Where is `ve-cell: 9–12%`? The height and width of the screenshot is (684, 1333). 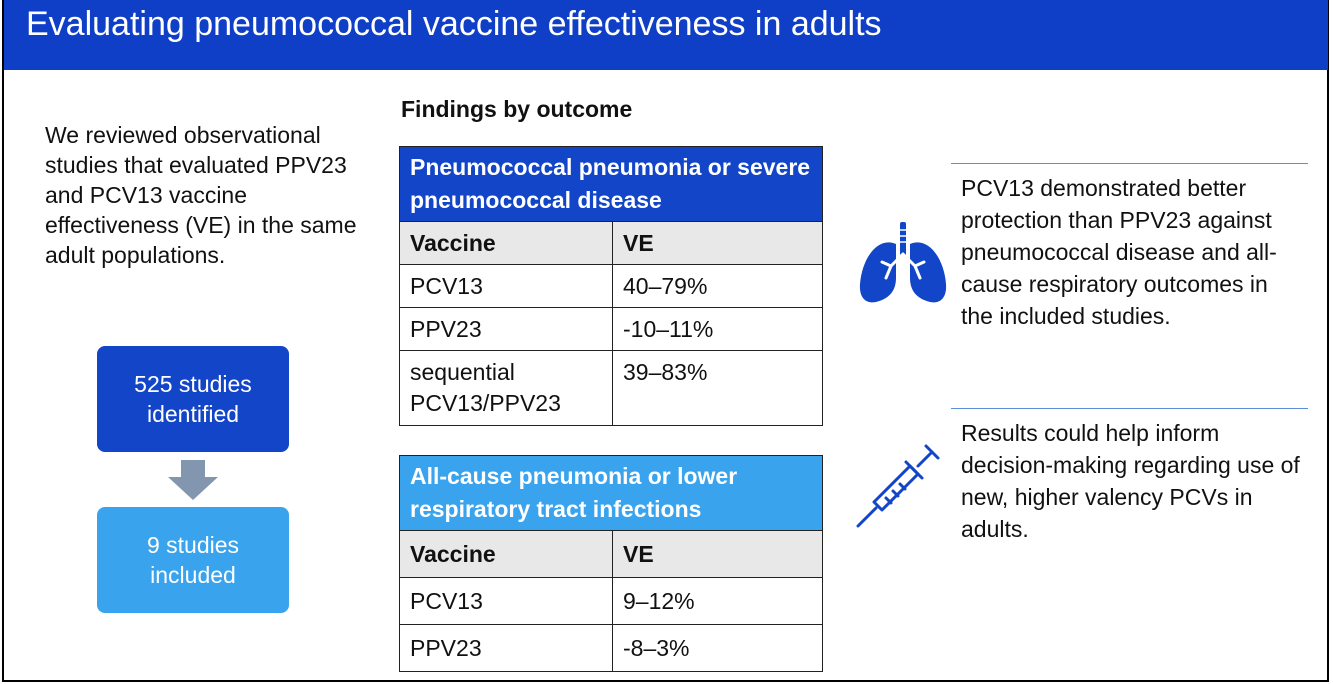 ve-cell: 9–12% is located at coordinates (717, 601).